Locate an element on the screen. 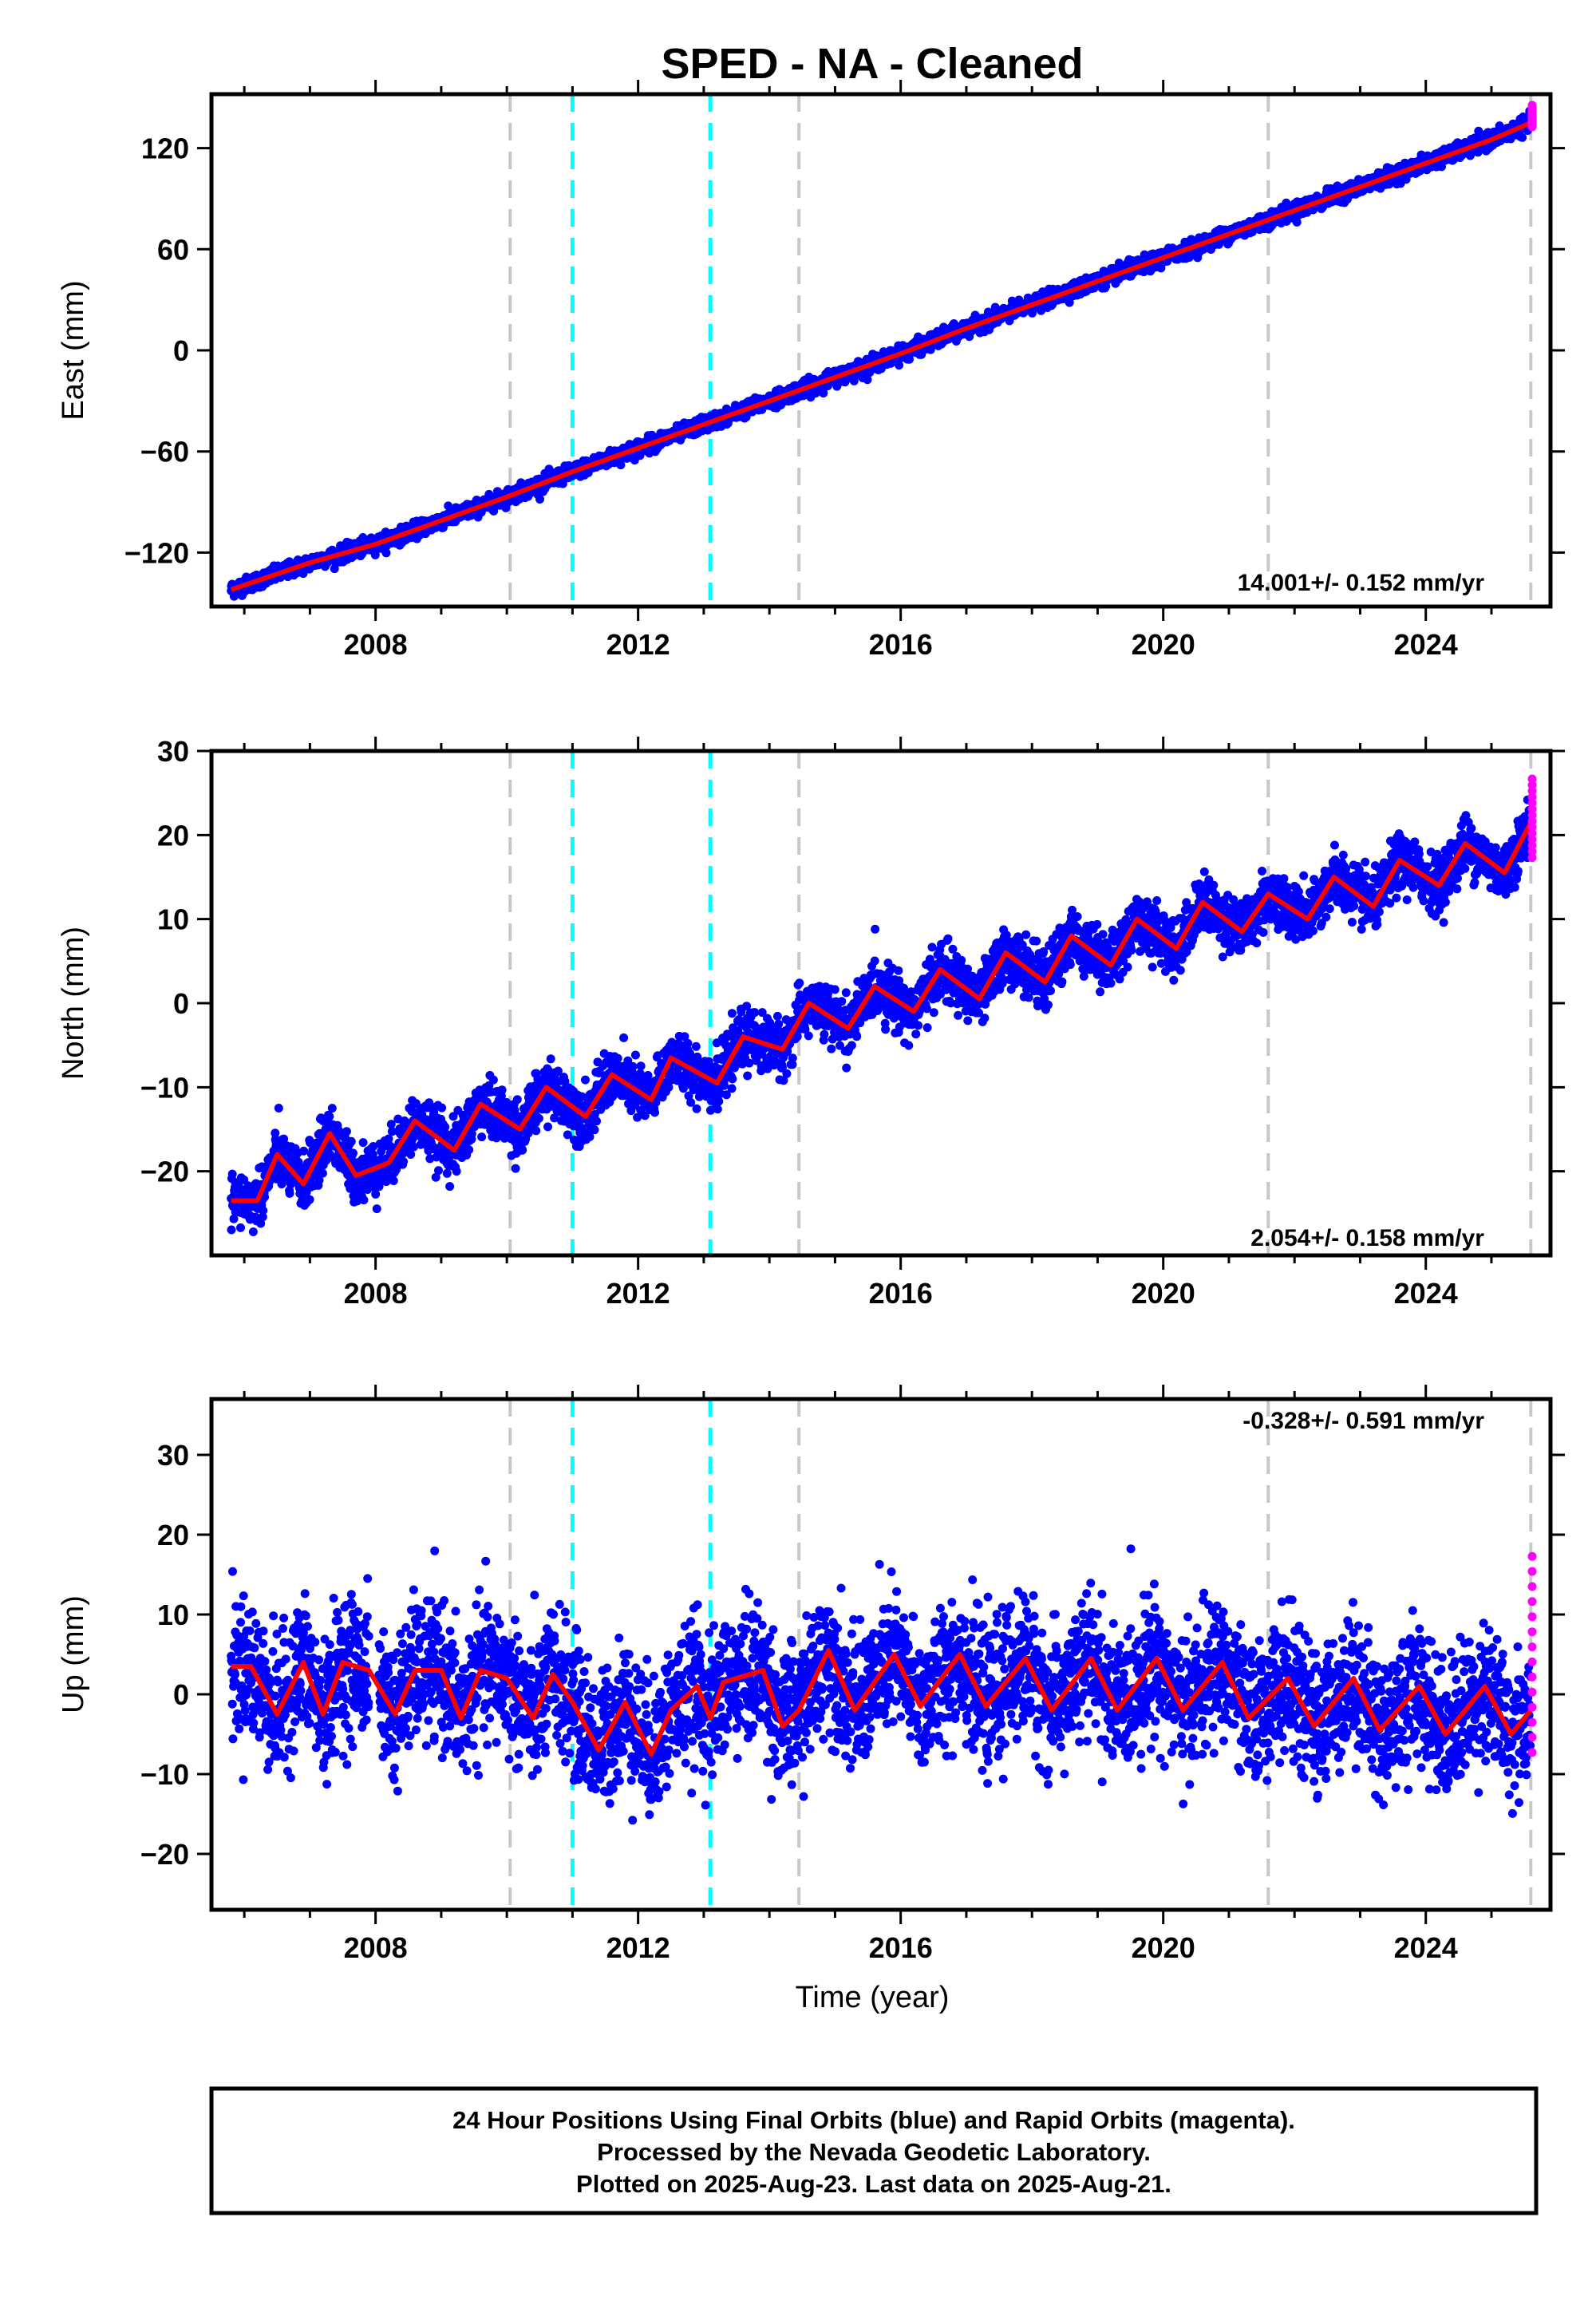 The image size is (1596, 2316). chart-title: SPED - NA - Cleaned is located at coordinates (872, 64).